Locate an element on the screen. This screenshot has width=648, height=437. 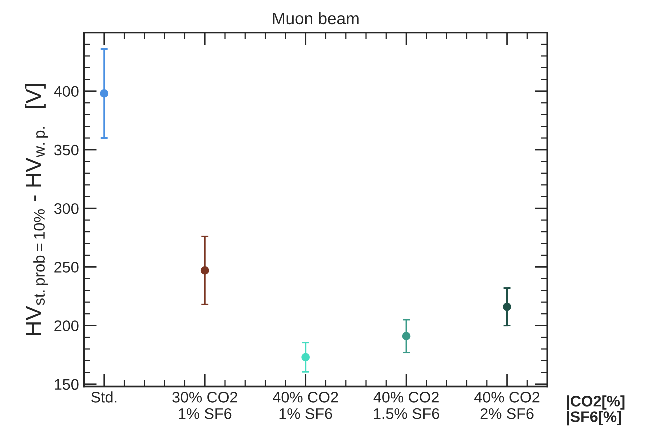
x-tick-label: 40% CO2 1.5% SF6 is located at coordinates (407, 406).